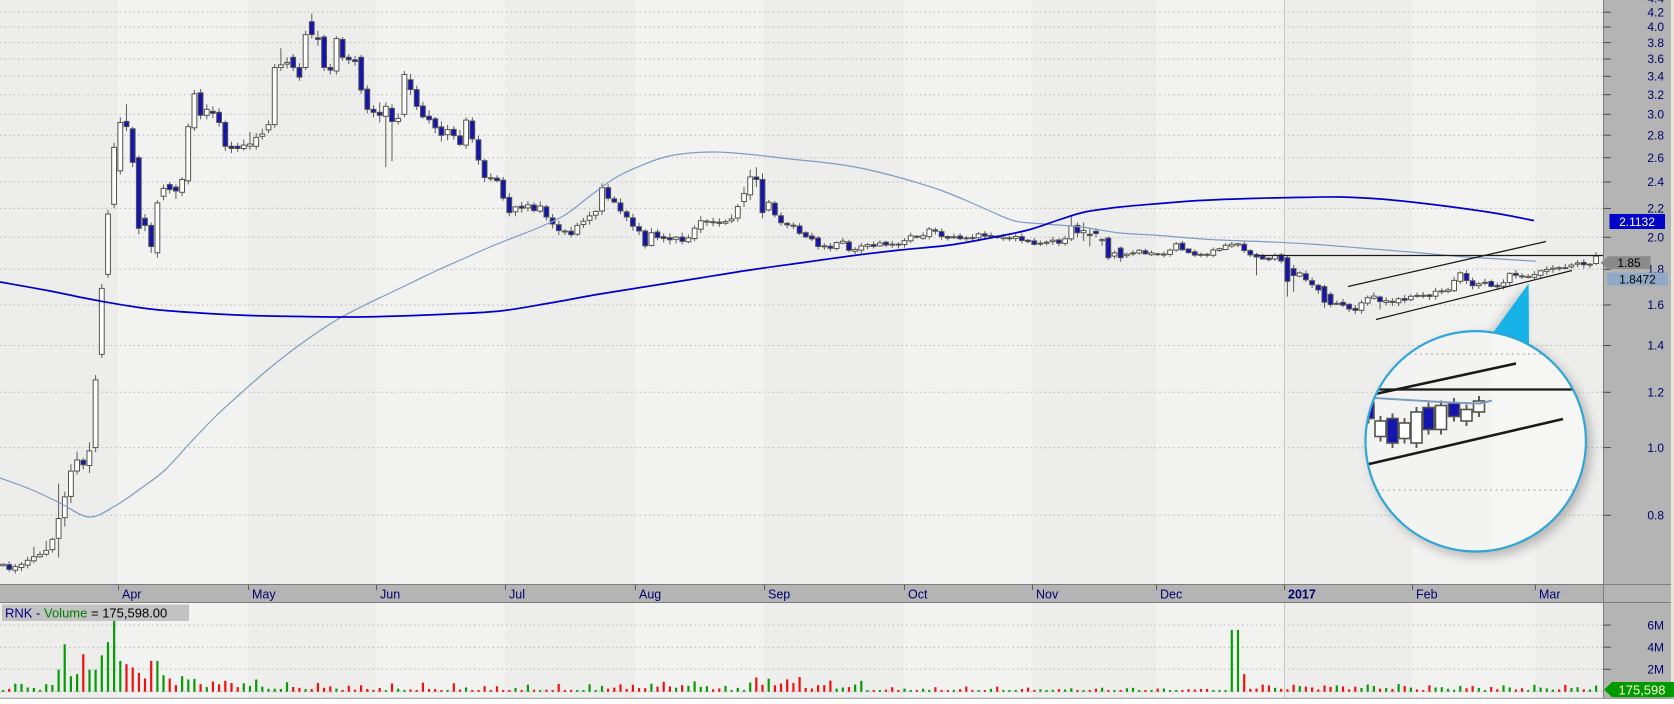 This screenshot has height=704, width=1674. What do you see at coordinates (1629, 263) in the screenshot?
I see `svg-text: 1.85` at bounding box center [1629, 263].